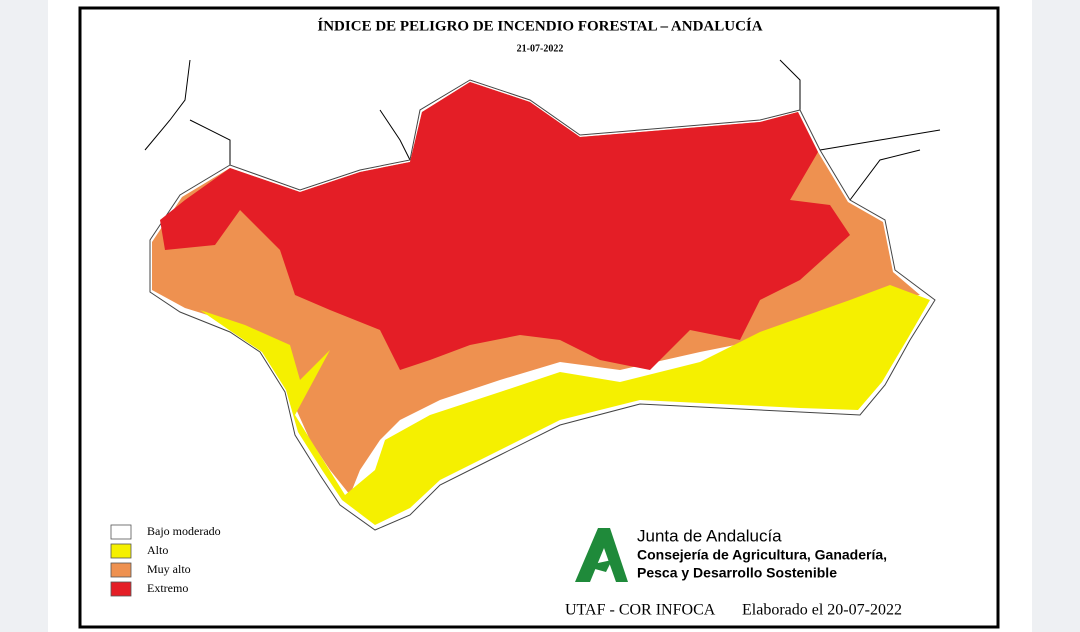 The height and width of the screenshot is (632, 1080). Describe the element at coordinates (737, 573) in the screenshot. I see `logo-line: Pesca y Desarrollo Sostenible` at that location.